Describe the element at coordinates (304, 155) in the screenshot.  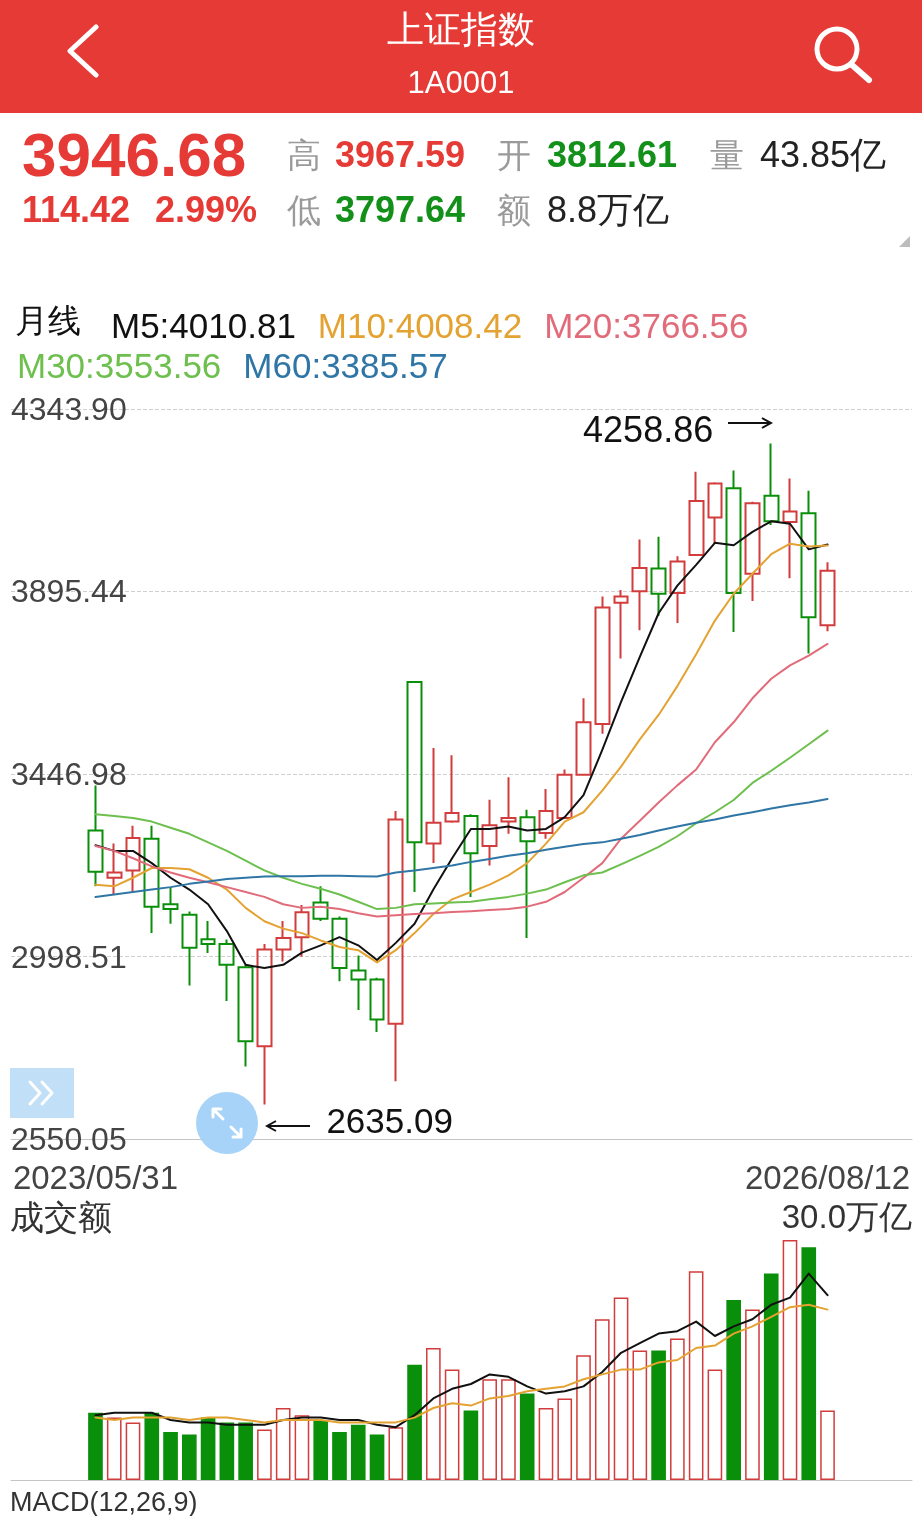
I see `text: 高` at that location.